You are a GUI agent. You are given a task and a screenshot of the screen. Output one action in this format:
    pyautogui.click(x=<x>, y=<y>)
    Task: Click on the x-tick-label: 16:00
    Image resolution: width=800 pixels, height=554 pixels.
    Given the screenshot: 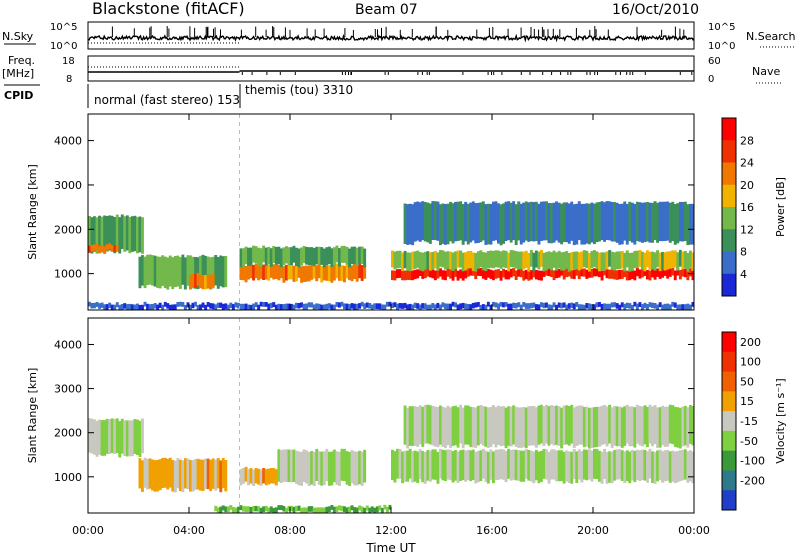 What is the action you would take?
    pyautogui.click(x=492, y=530)
    